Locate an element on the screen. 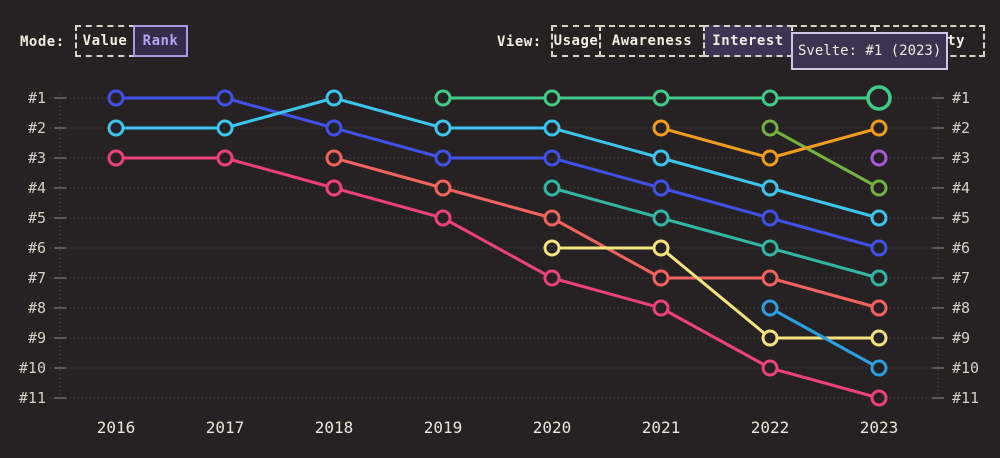  view-button-awareness: Awareness is located at coordinates (652, 41).